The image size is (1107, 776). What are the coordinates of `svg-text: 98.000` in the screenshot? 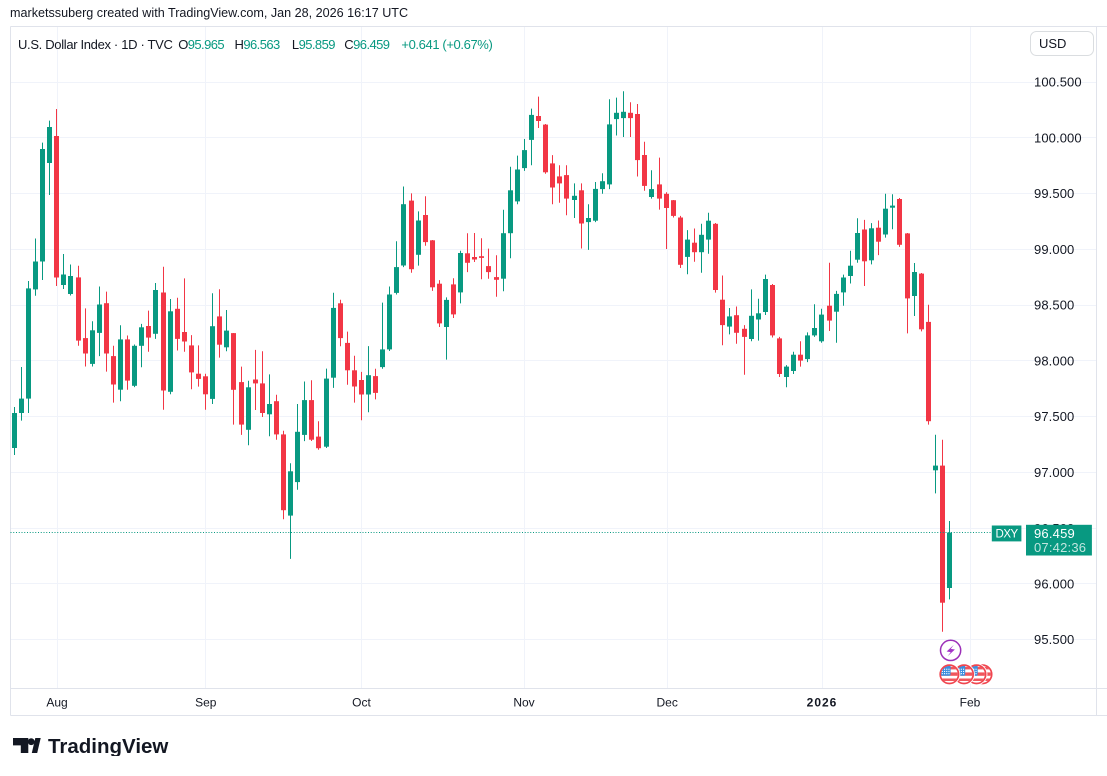 It's located at (1054, 361).